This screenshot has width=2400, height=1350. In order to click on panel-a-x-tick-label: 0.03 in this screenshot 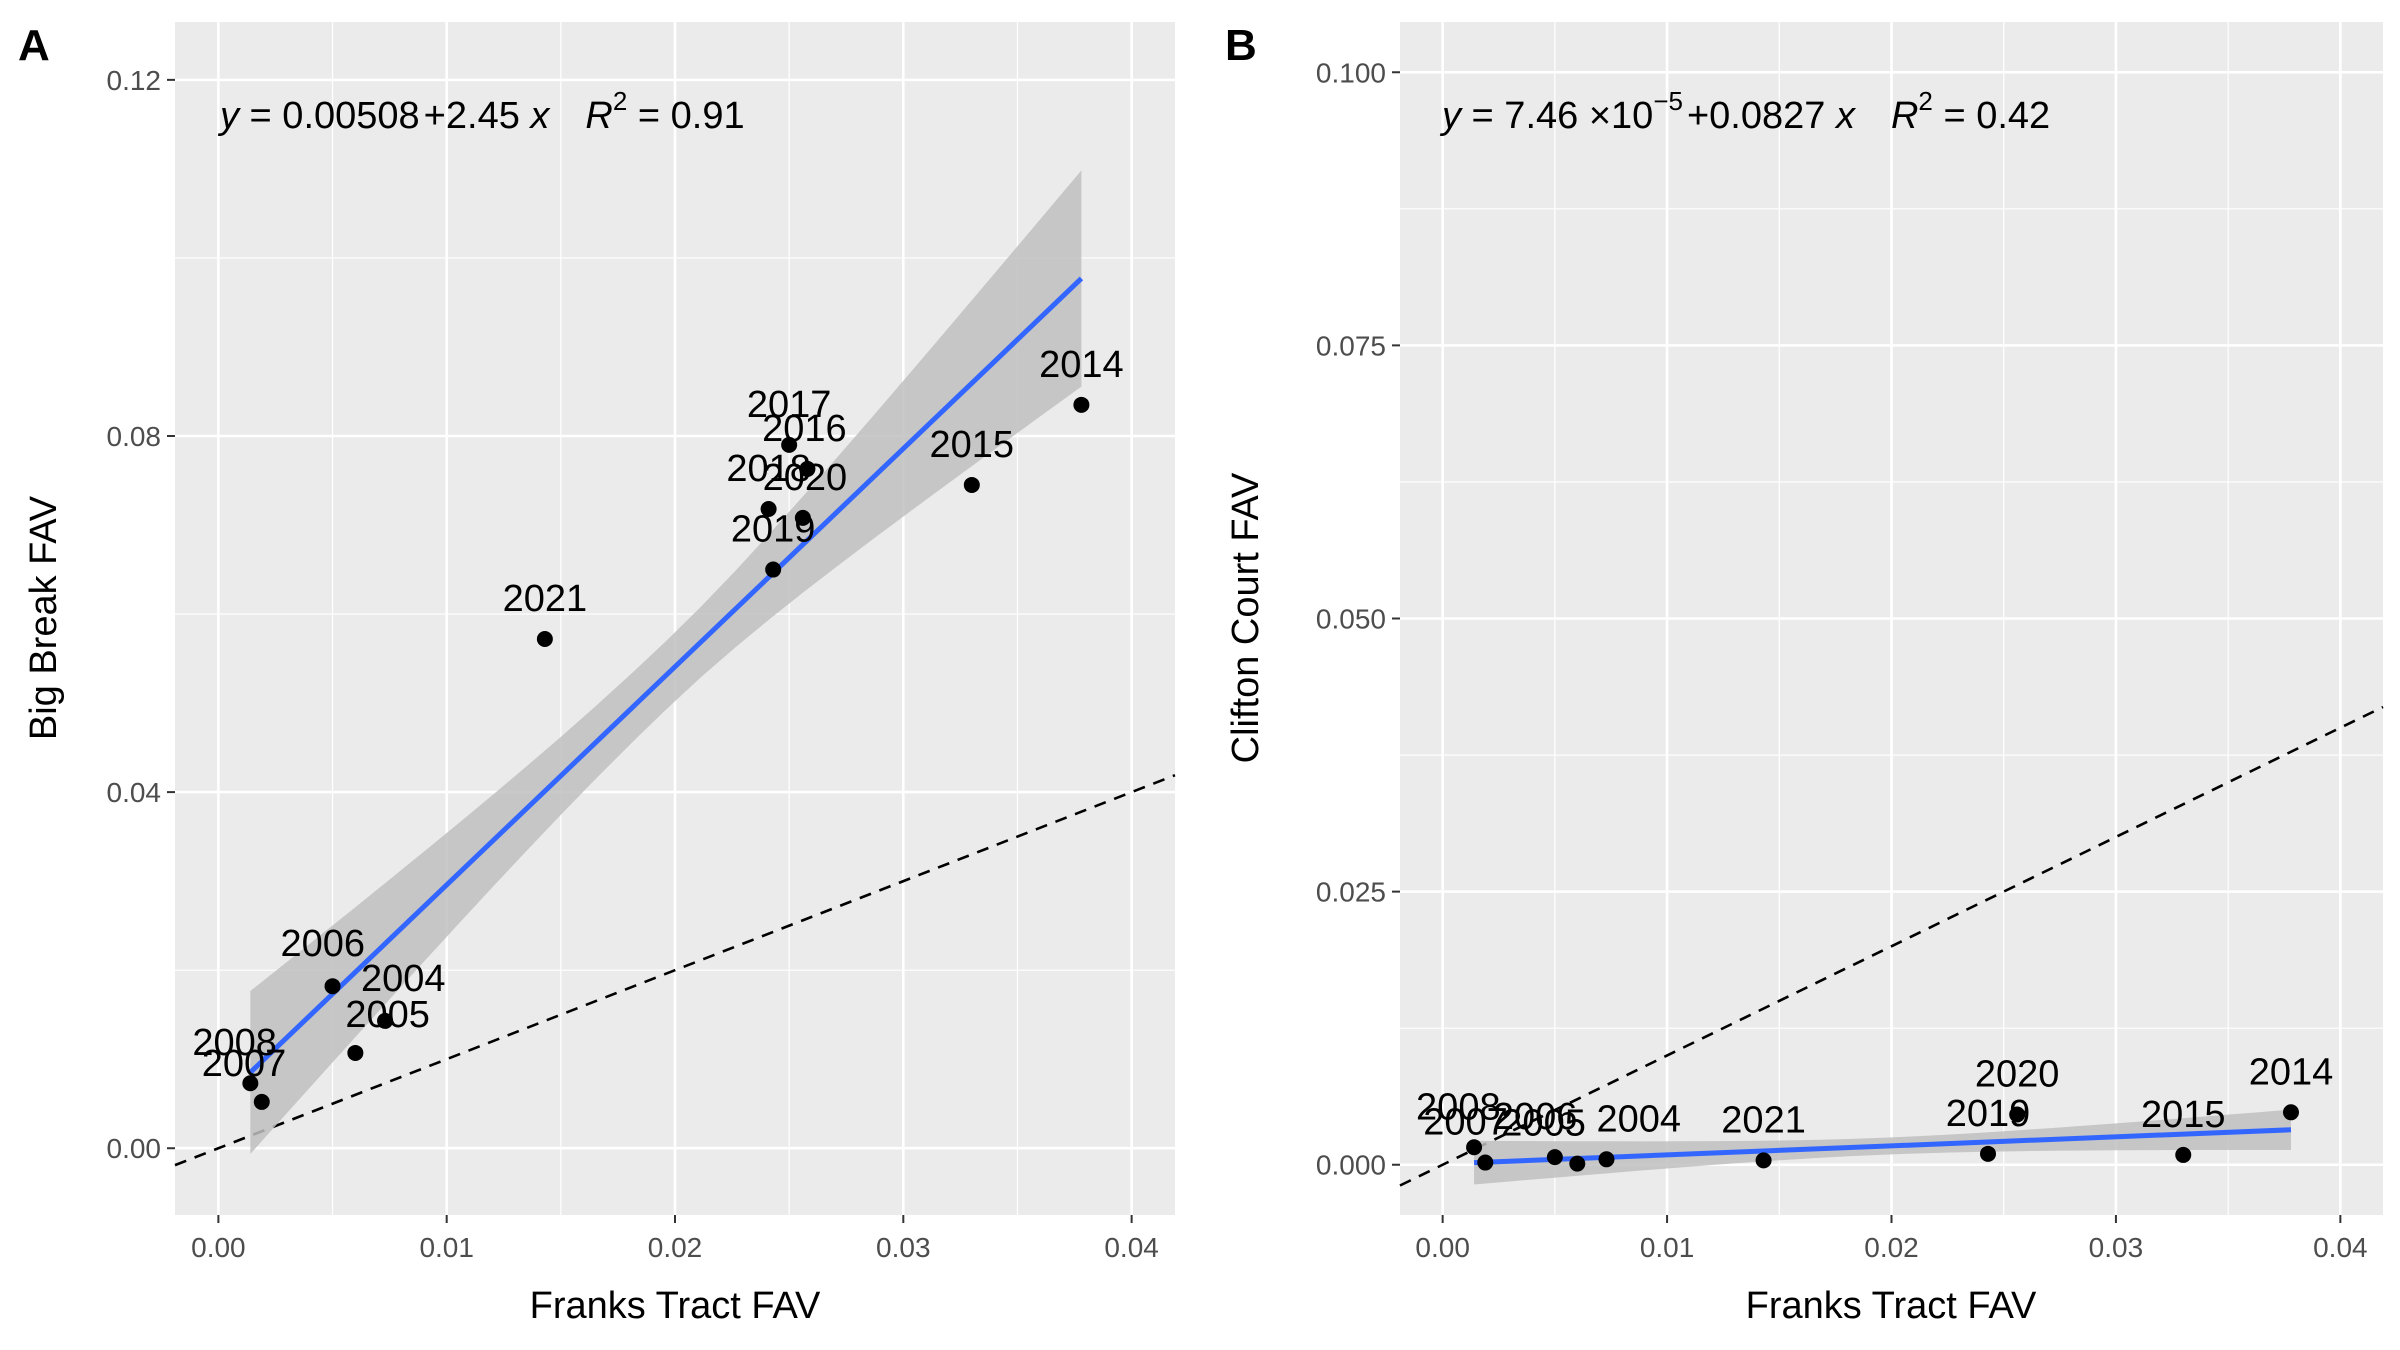, I will do `click(903, 1247)`.